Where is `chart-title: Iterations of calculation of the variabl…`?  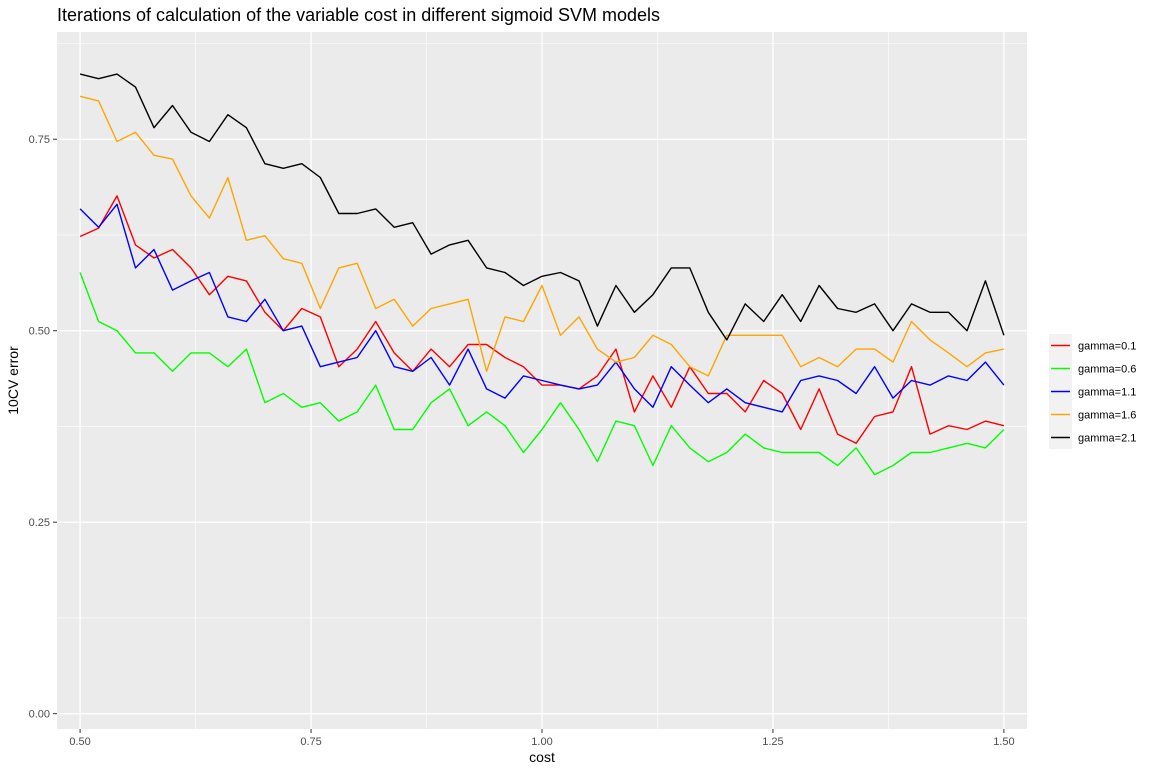 chart-title: Iterations of calculation of the variabl… is located at coordinates (358, 15).